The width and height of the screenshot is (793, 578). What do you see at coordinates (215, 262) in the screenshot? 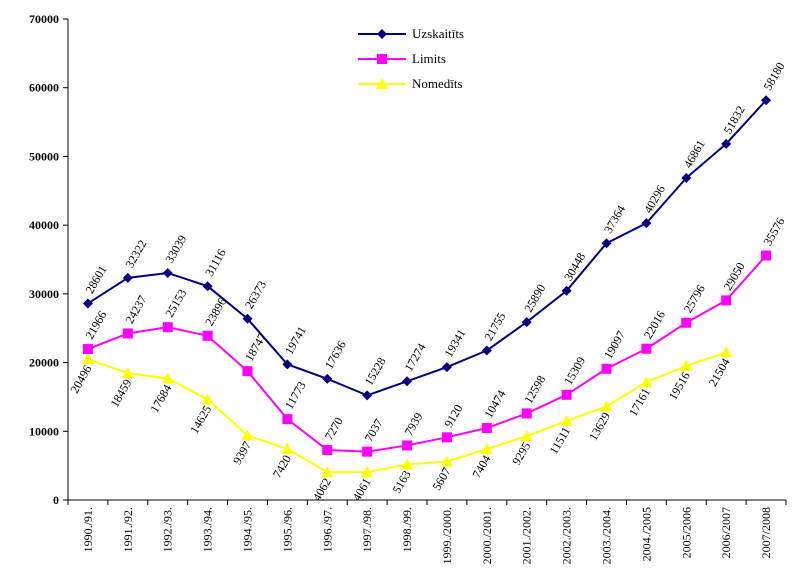
I see `data-label: 31116` at bounding box center [215, 262].